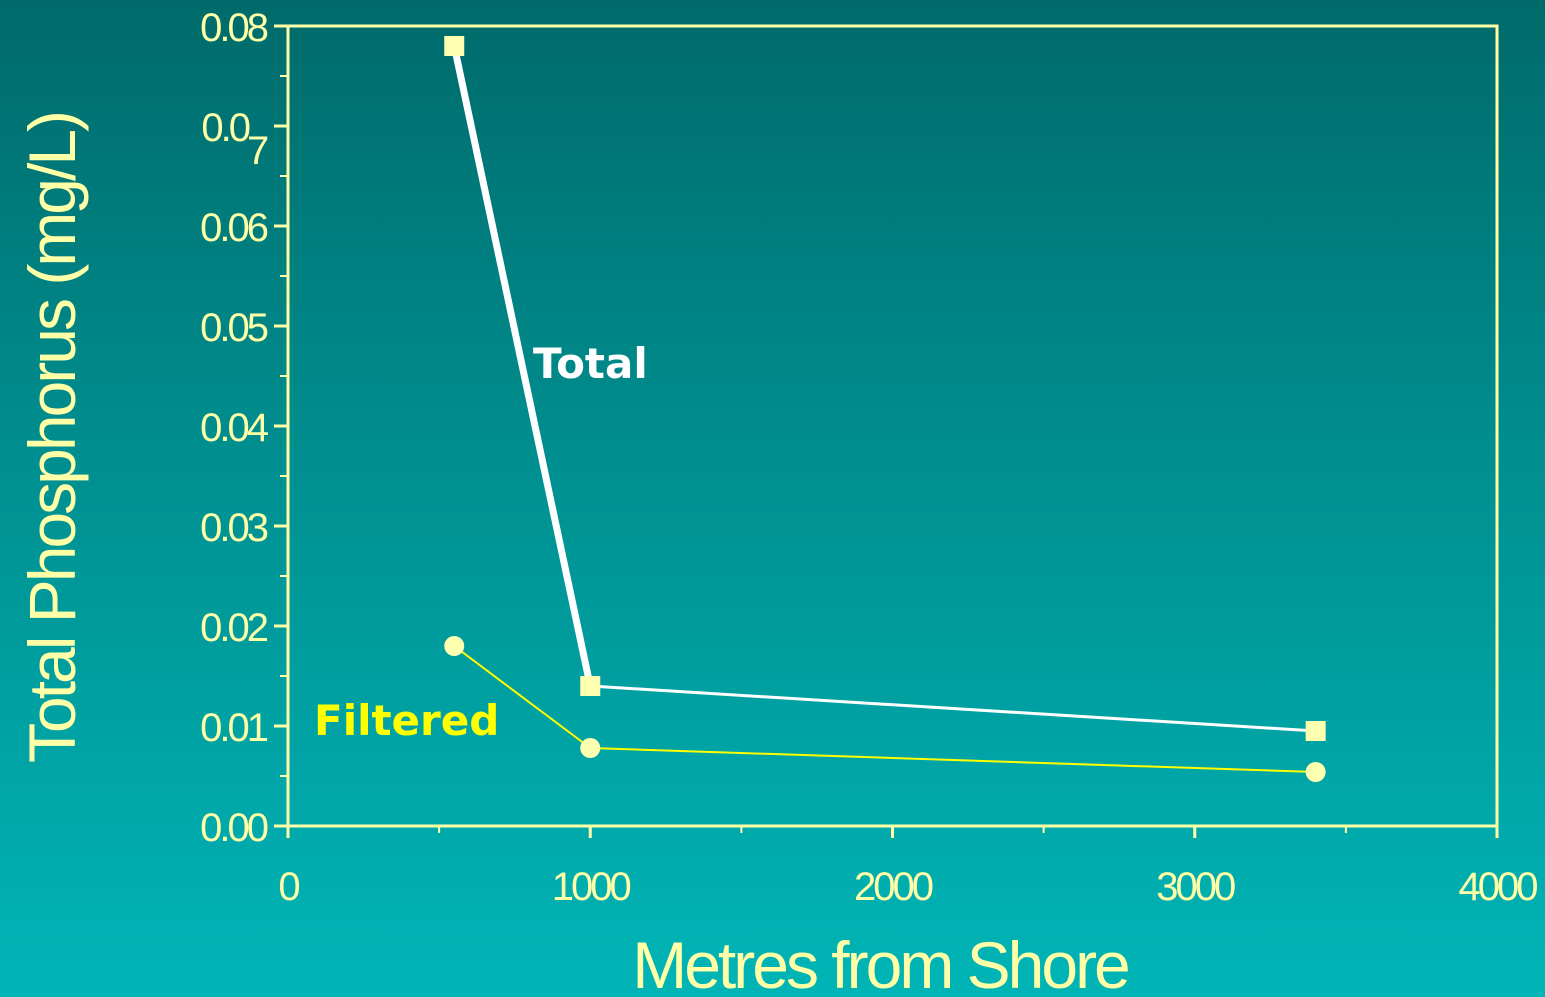 The width and height of the screenshot is (1545, 997). I want to click on y-tick-label-7: 0.0, so click(225, 128).